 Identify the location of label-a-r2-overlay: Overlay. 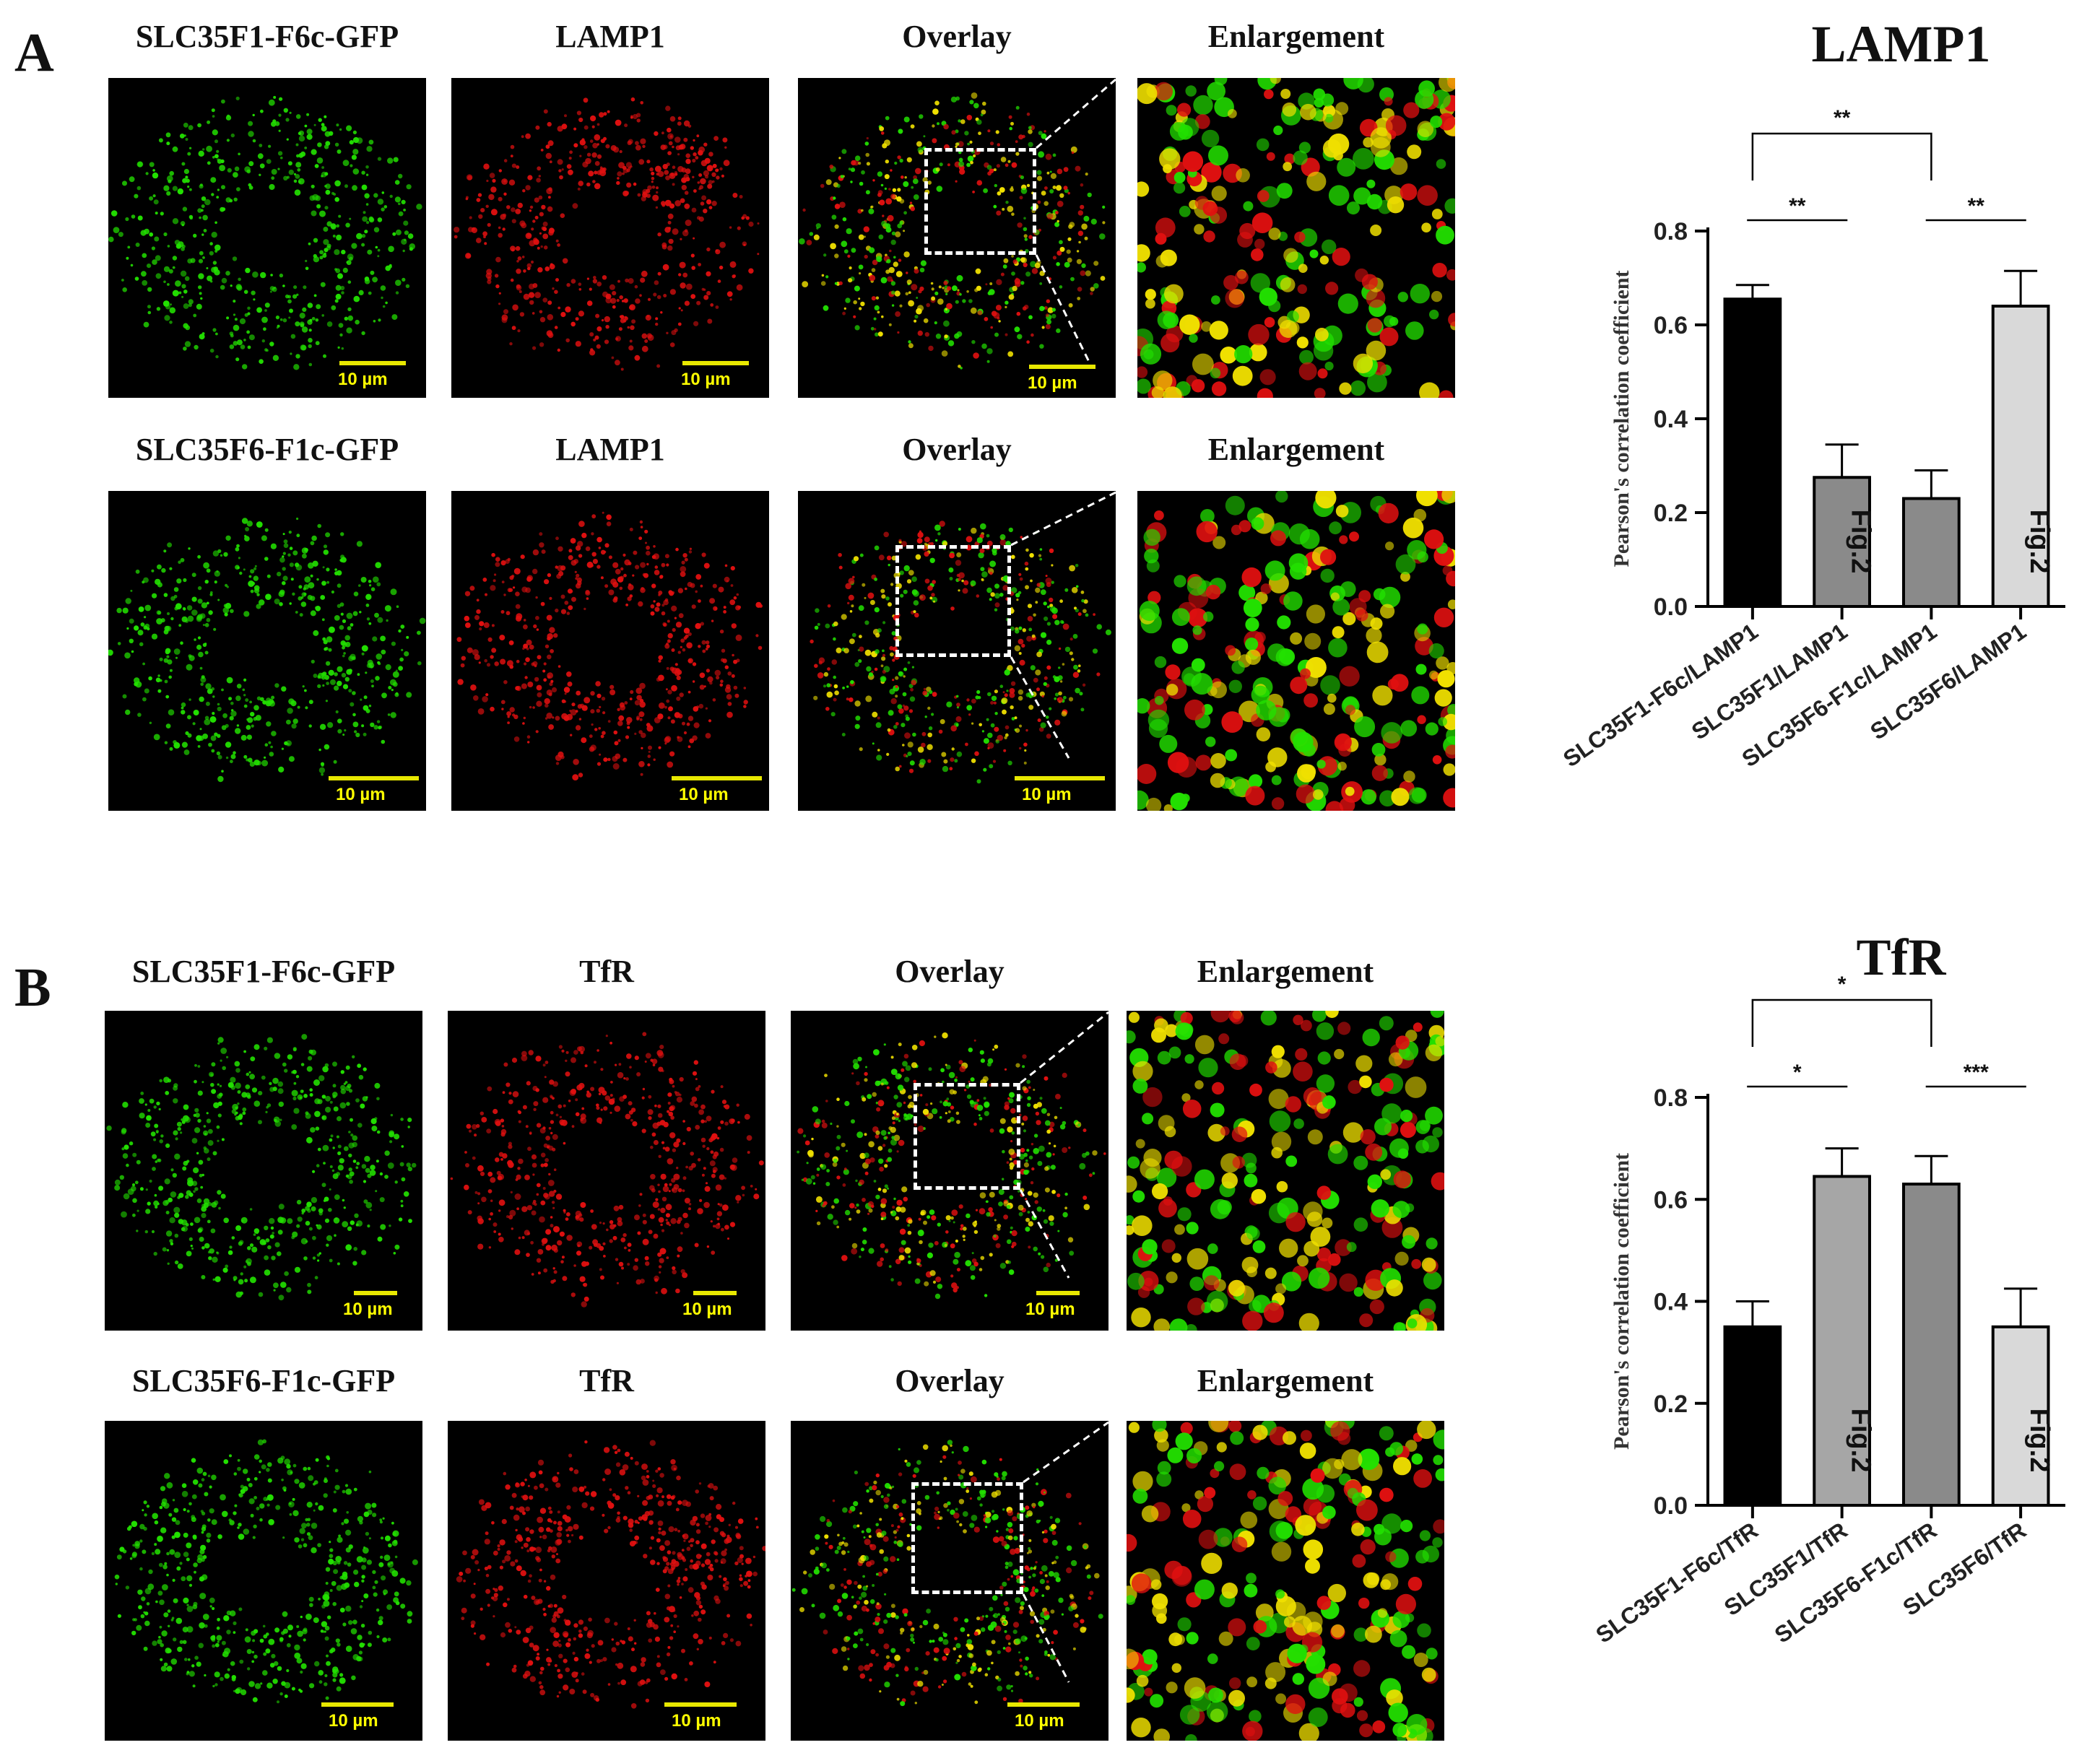
(957, 449).